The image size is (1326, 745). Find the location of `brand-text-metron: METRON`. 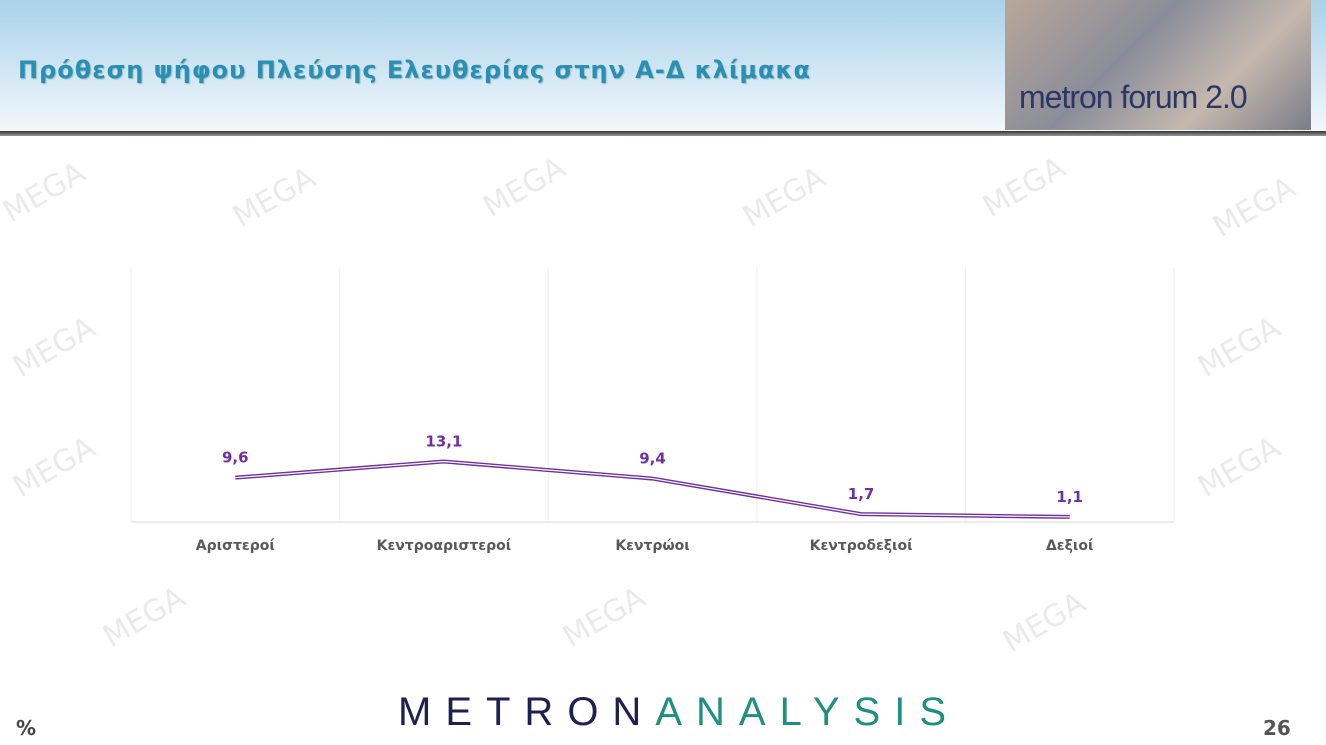

brand-text-metron: METRON is located at coordinates (527, 712).